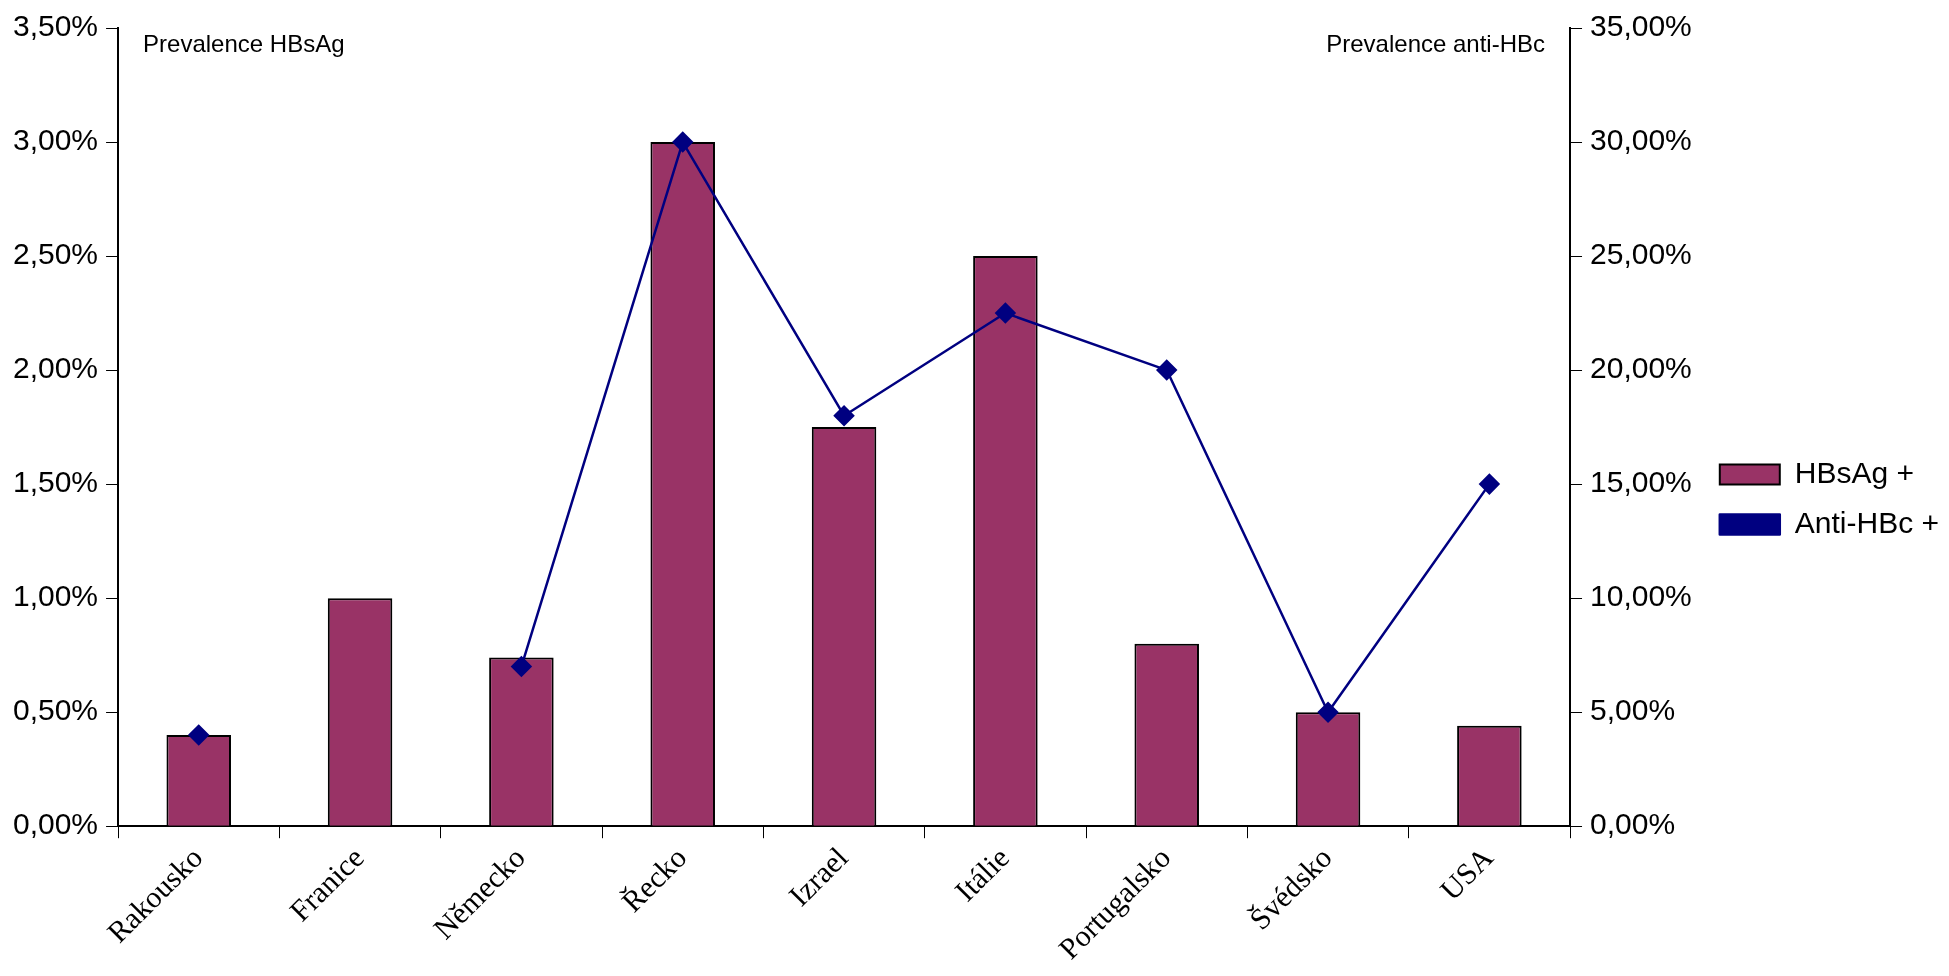 This screenshot has width=1949, height=976. I want to click on x-tick-label: Itálie, so click(982, 874).